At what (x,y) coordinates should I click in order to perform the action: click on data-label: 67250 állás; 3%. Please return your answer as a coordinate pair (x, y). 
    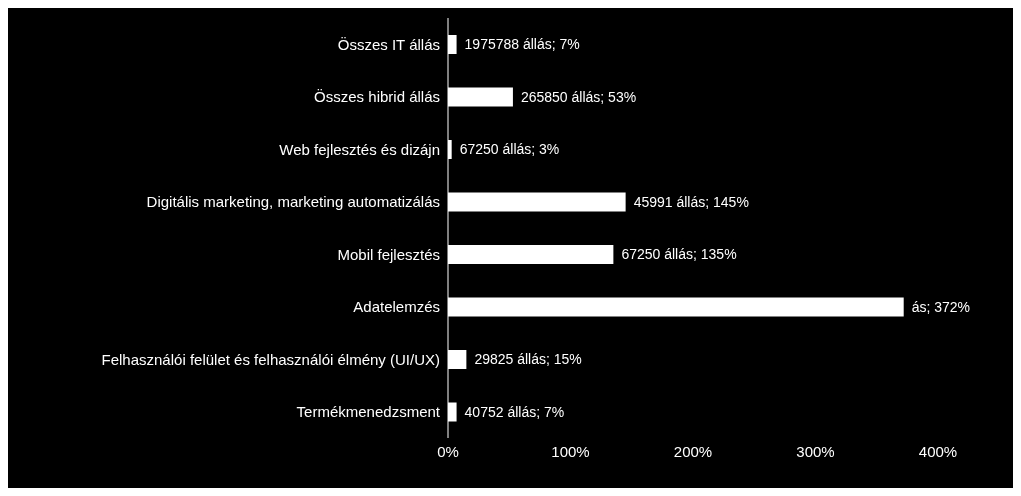
    Looking at the image, I should click on (509, 149).